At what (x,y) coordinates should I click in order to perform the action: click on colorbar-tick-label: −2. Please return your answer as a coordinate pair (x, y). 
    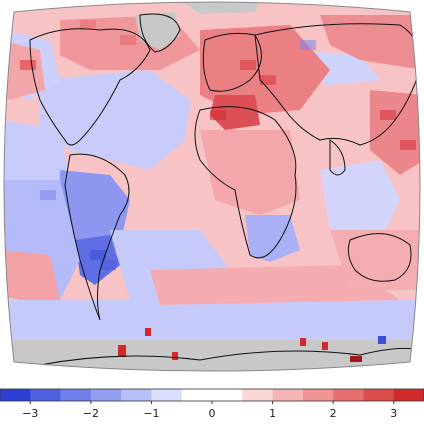
    Looking at the image, I should click on (91, 413).